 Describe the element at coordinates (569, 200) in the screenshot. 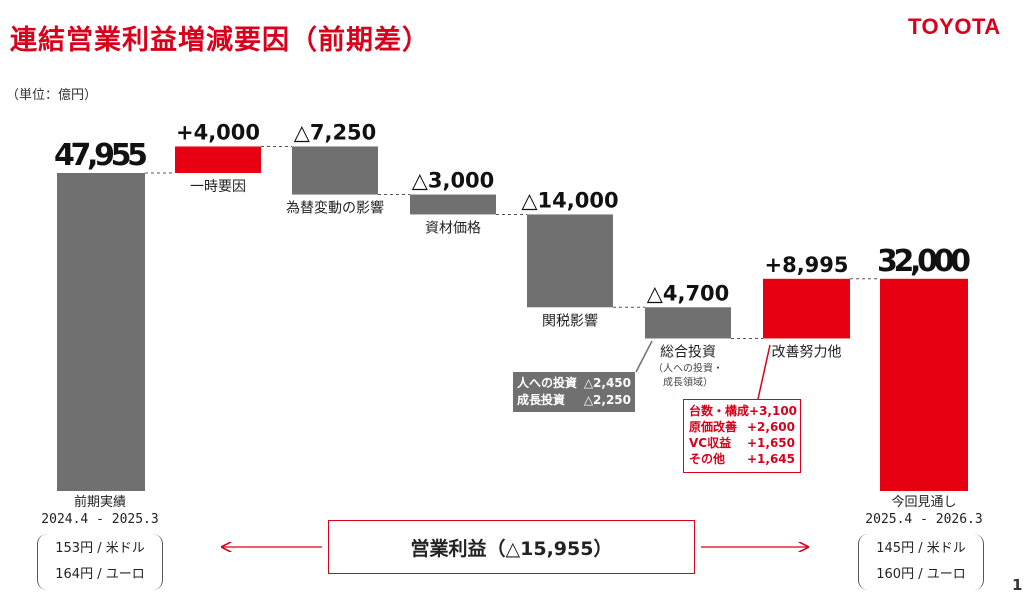

I see `value-label: △14,000` at that location.